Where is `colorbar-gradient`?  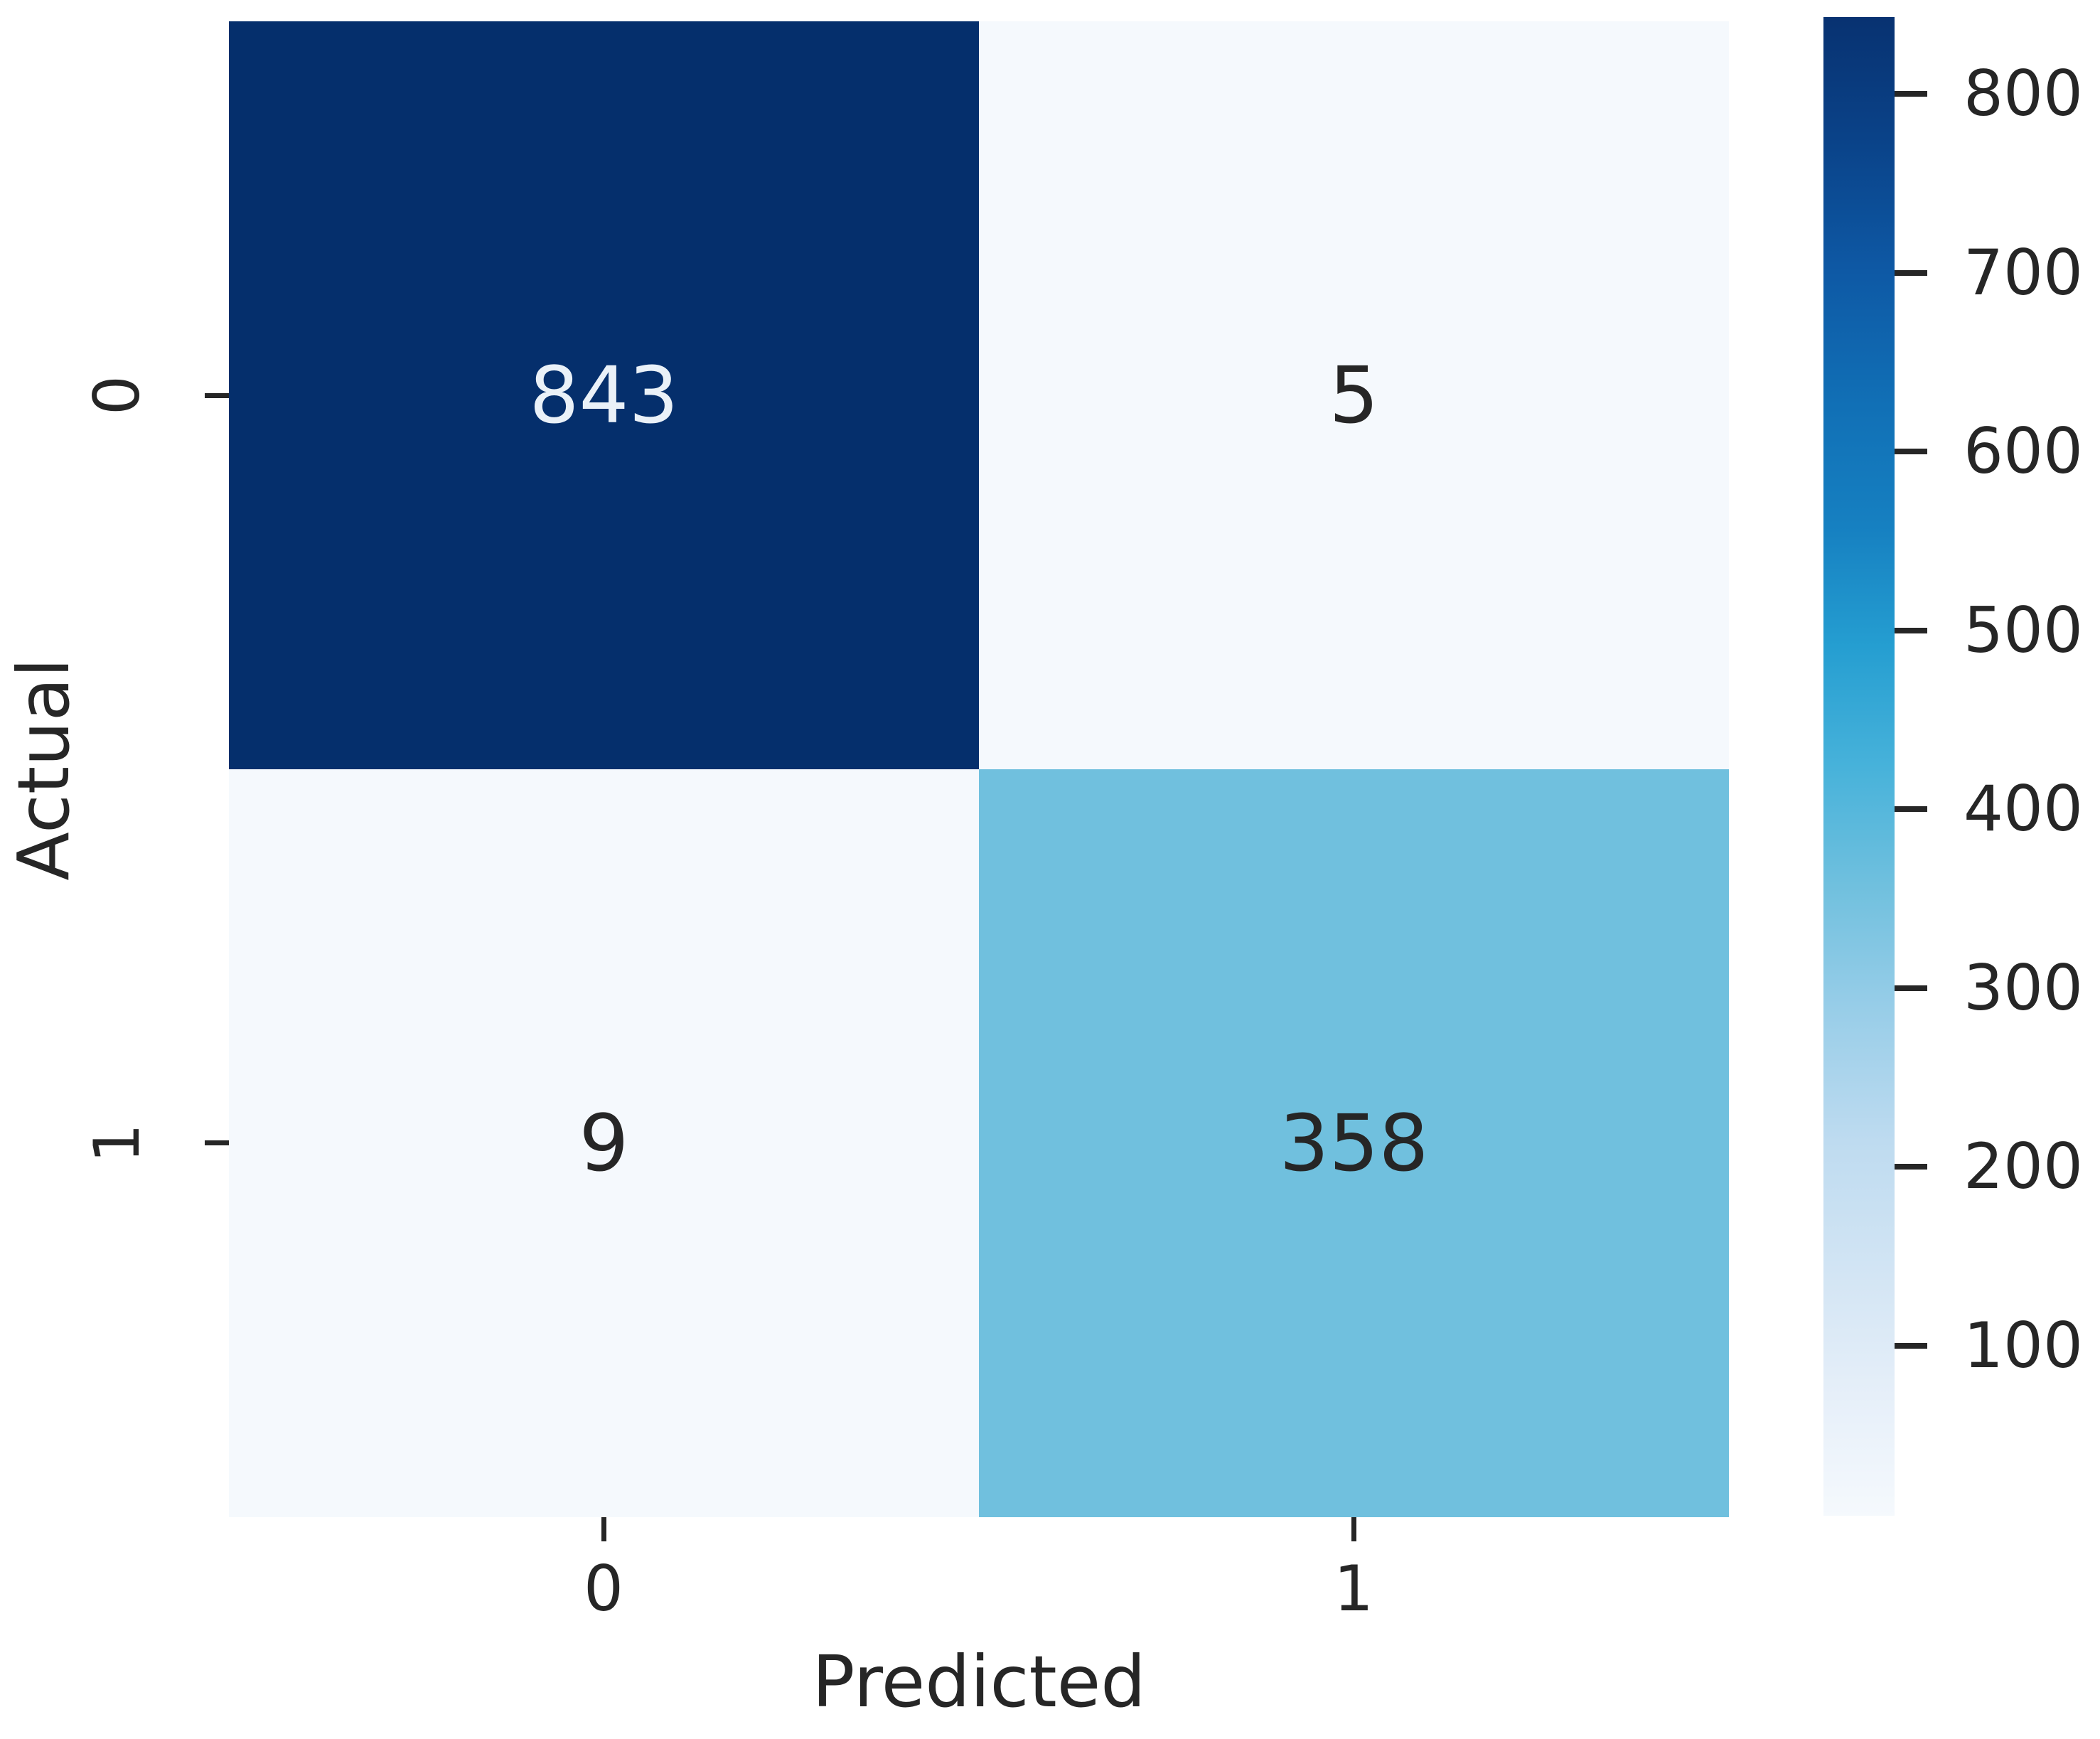
colorbar-gradient is located at coordinates (1859, 766).